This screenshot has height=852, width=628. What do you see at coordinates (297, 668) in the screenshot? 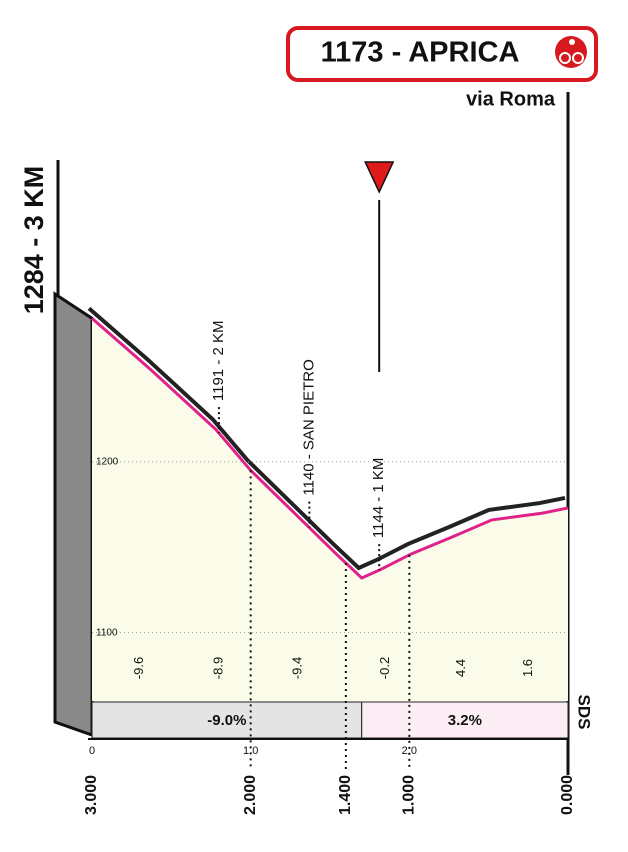
I see `gradient-label: -9.4` at bounding box center [297, 668].